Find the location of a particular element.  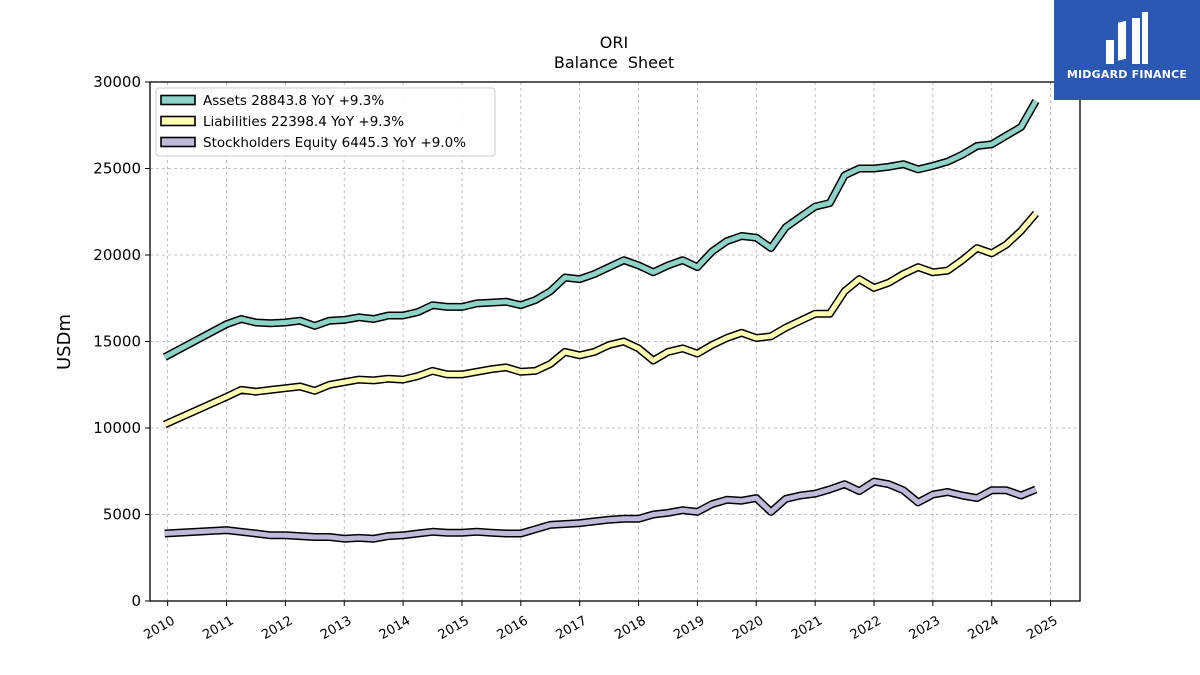

y-tick-label: 10000 is located at coordinates (117, 428).